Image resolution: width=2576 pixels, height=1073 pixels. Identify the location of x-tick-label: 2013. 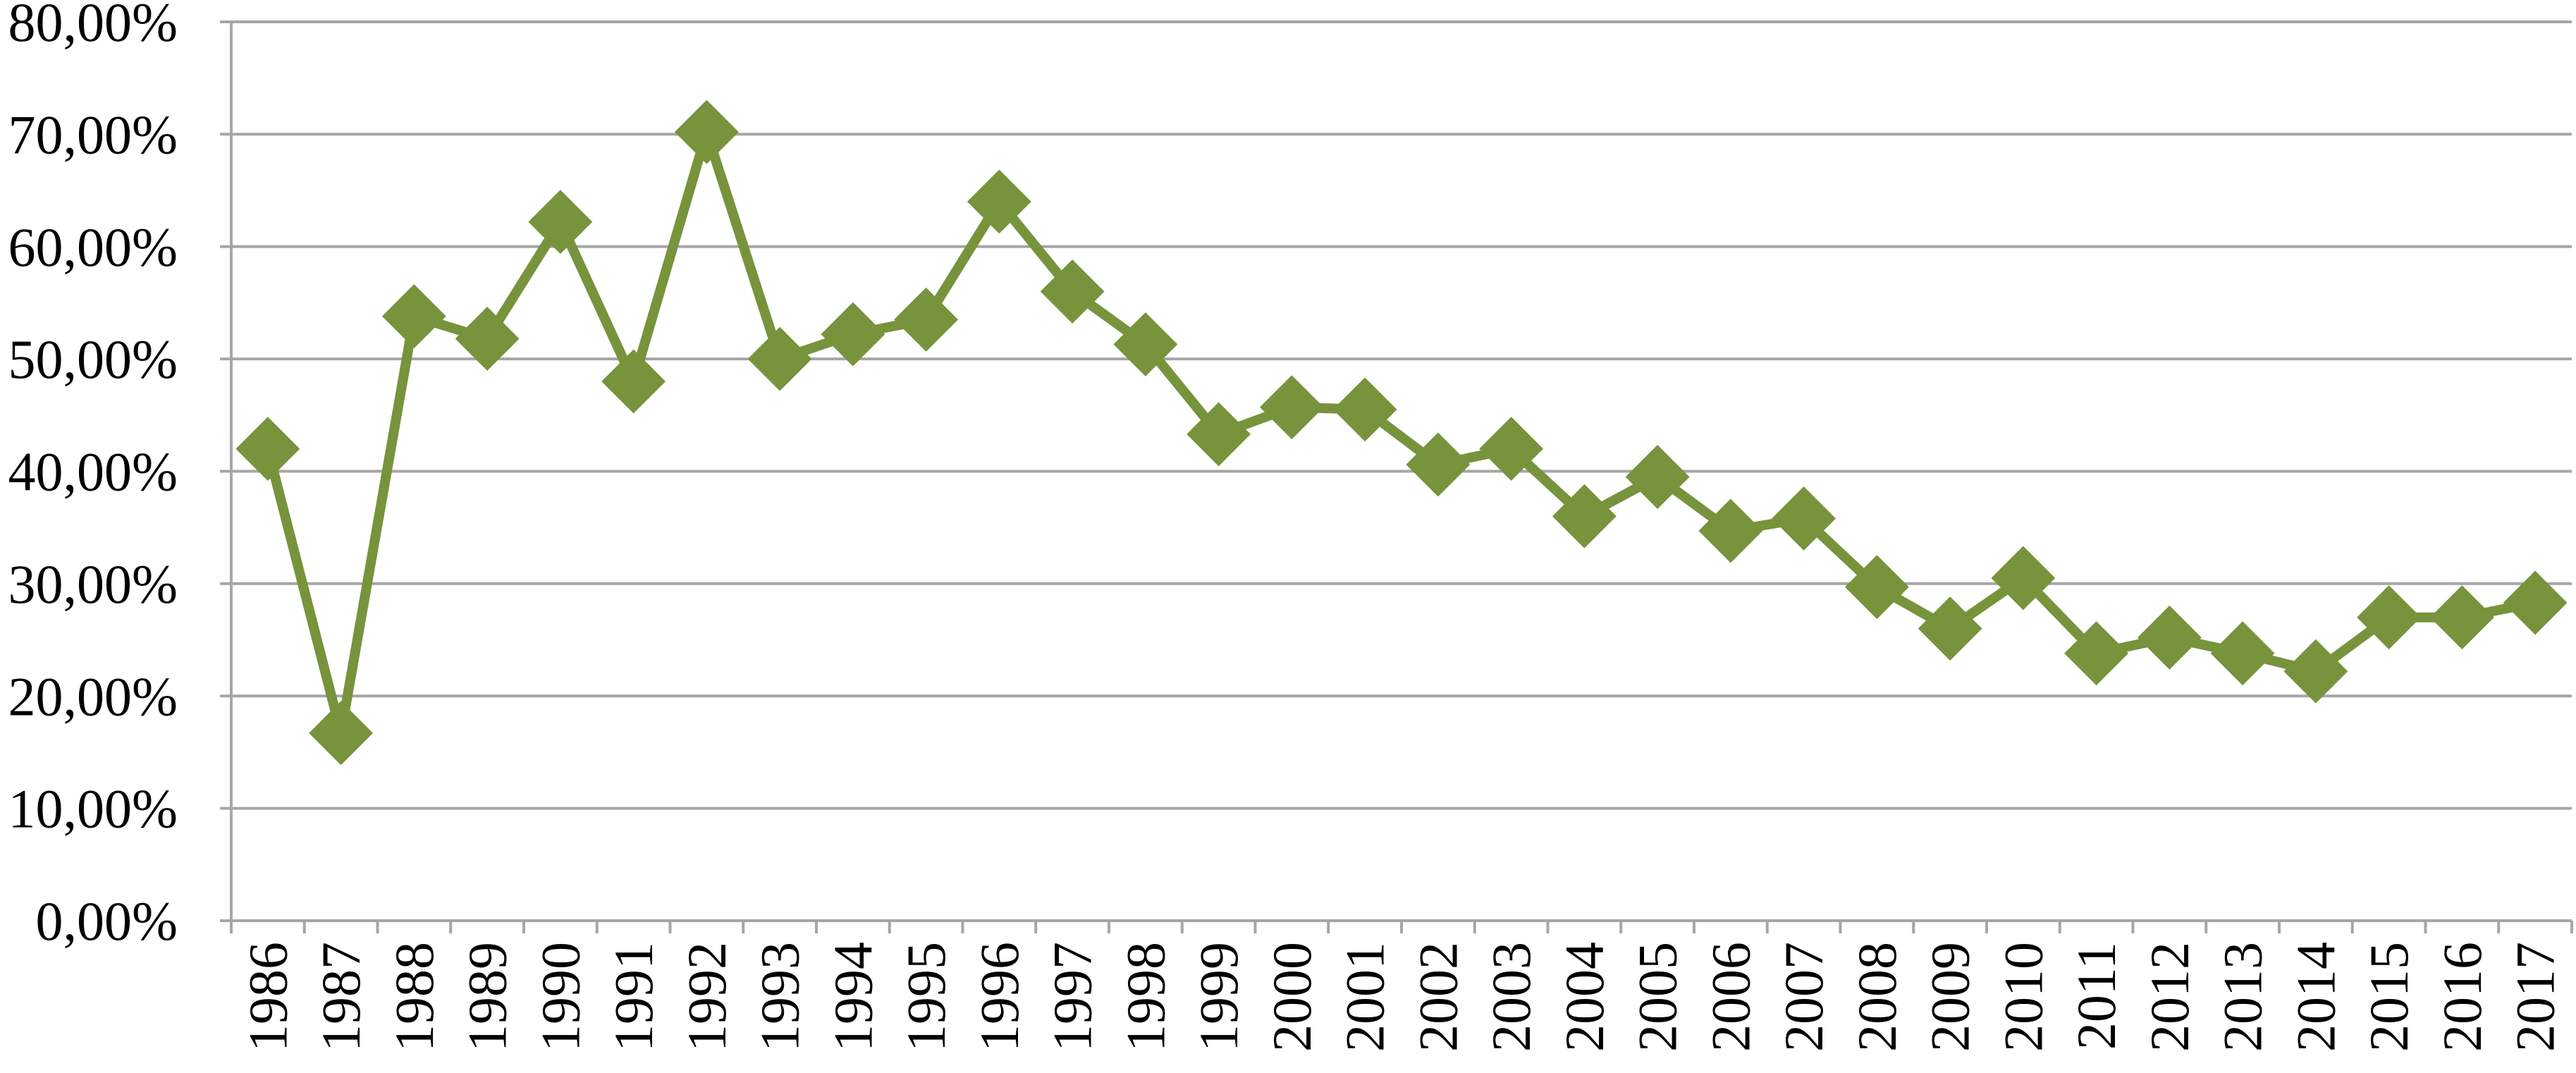
(2243, 997).